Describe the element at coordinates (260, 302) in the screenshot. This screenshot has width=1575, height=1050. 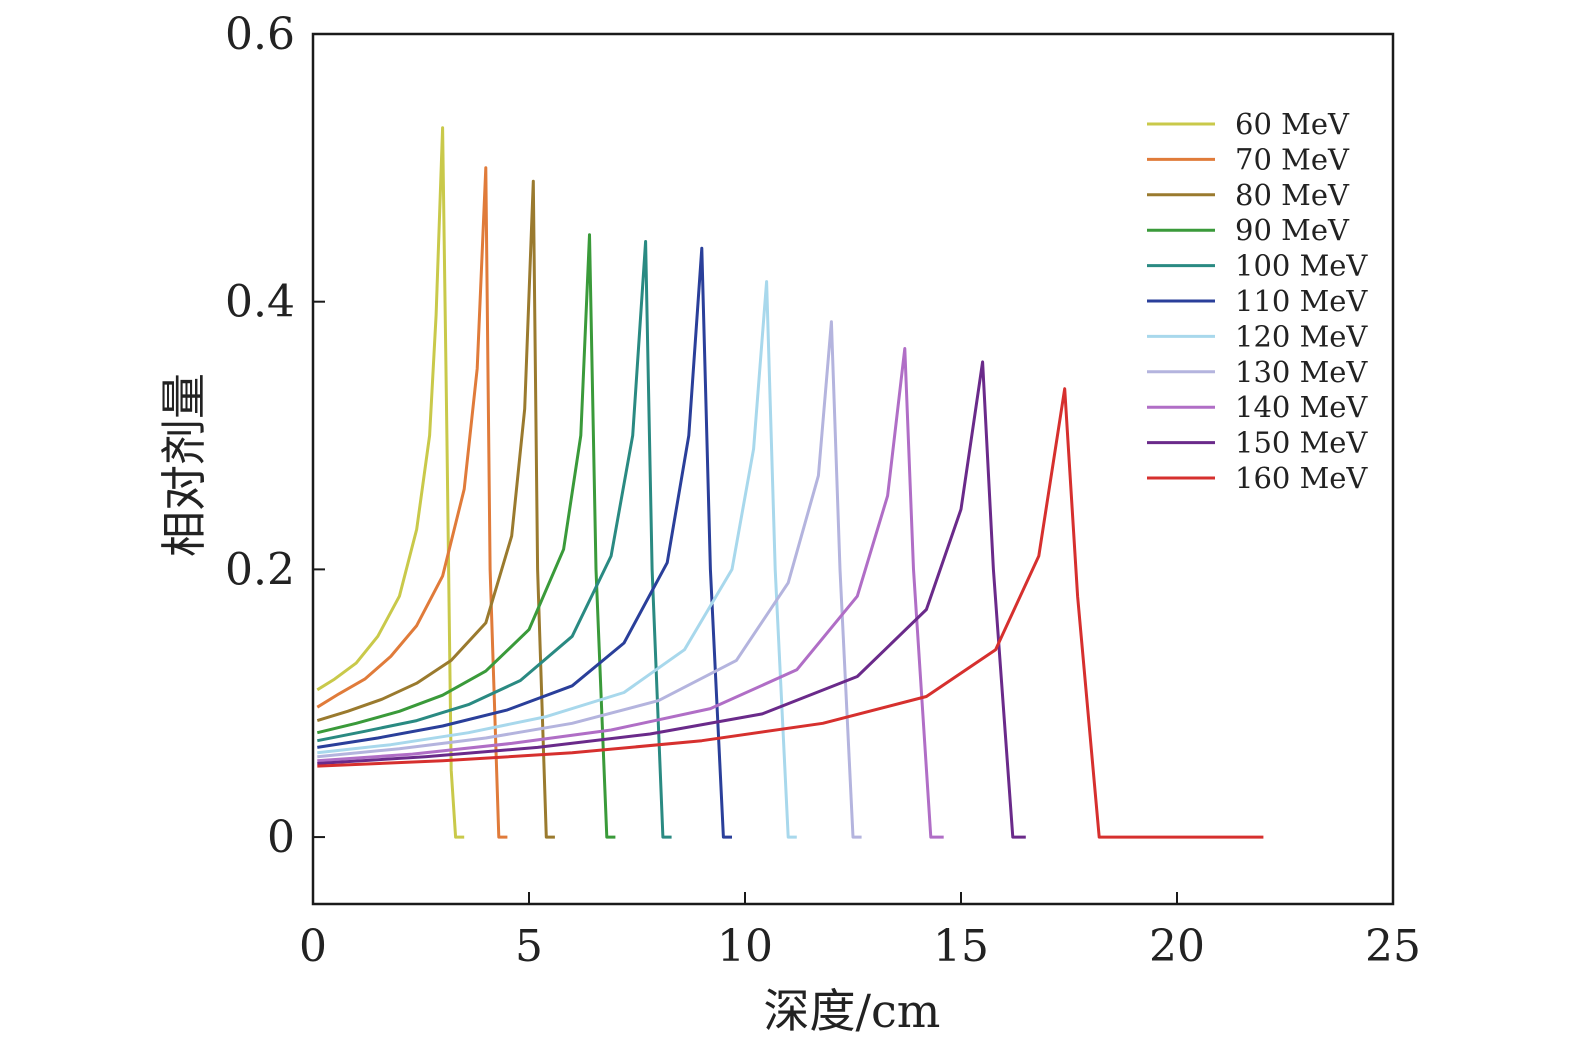
I see `y-tick-label: 0.4` at that location.